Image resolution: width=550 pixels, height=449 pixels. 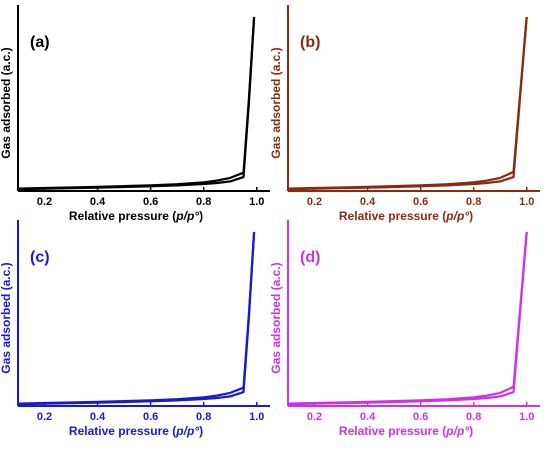 What do you see at coordinates (471, 216) in the screenshot?
I see `x-axis-label-b-suffix: )` at bounding box center [471, 216].